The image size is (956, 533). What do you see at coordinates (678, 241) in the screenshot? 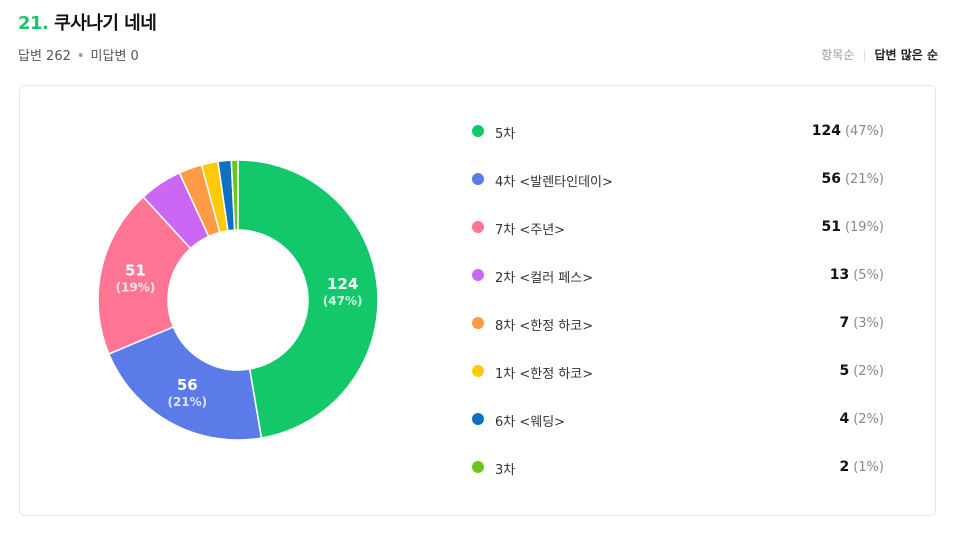
I see `legend-item: 7차 <주년> 51 (19%)` at bounding box center [678, 241].